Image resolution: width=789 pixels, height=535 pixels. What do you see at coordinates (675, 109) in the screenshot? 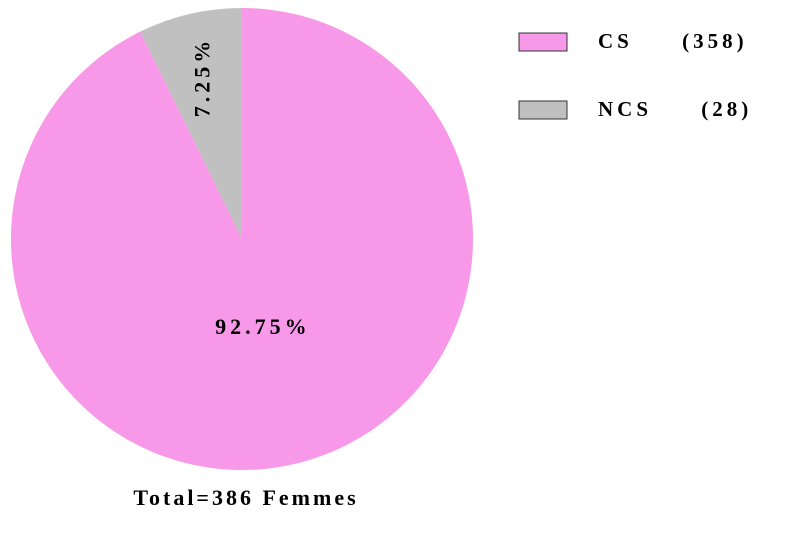
I see `legend-label: NCS (28)` at bounding box center [675, 109].